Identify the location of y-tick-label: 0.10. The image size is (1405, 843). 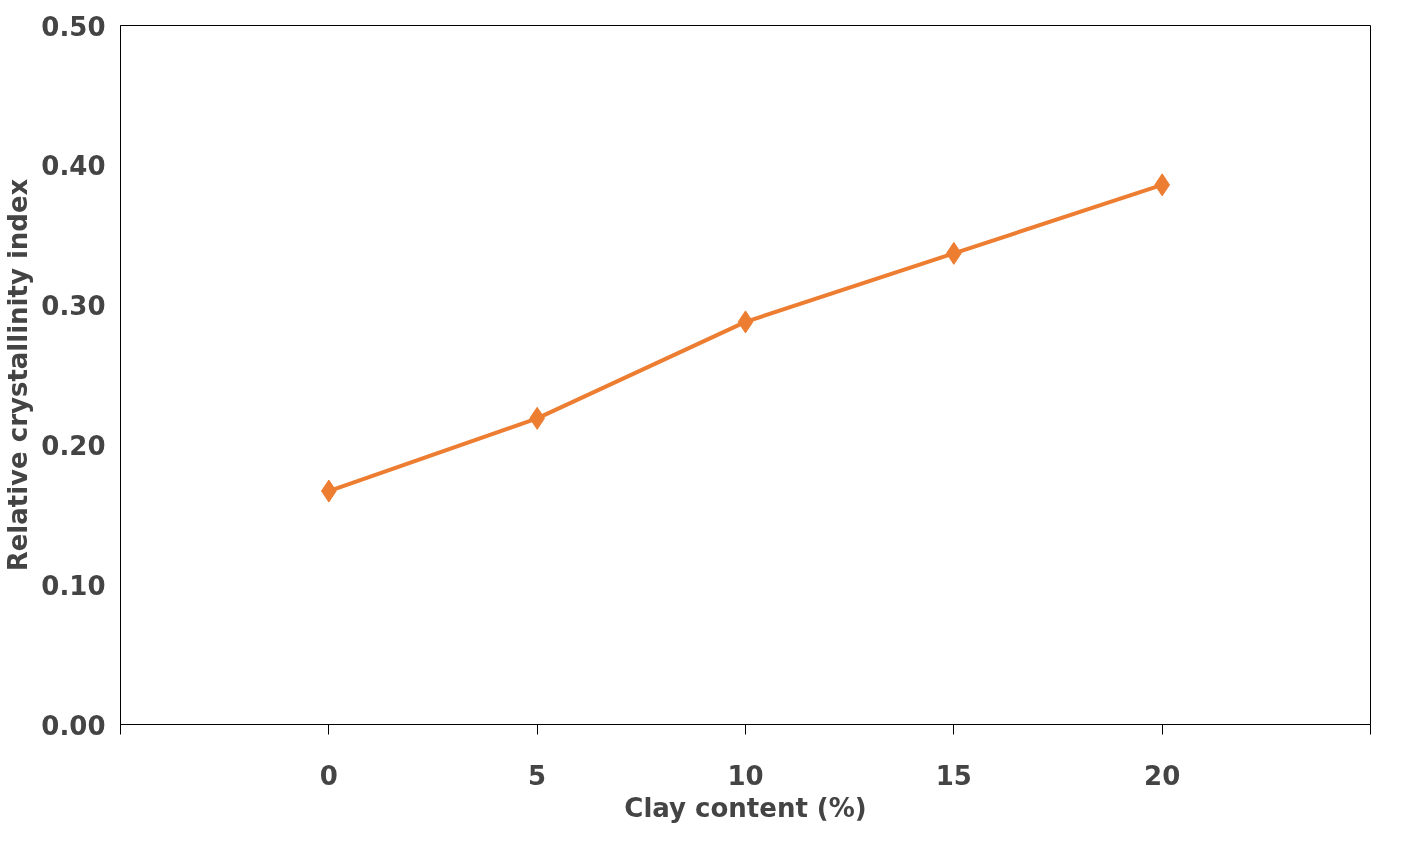
(73, 585).